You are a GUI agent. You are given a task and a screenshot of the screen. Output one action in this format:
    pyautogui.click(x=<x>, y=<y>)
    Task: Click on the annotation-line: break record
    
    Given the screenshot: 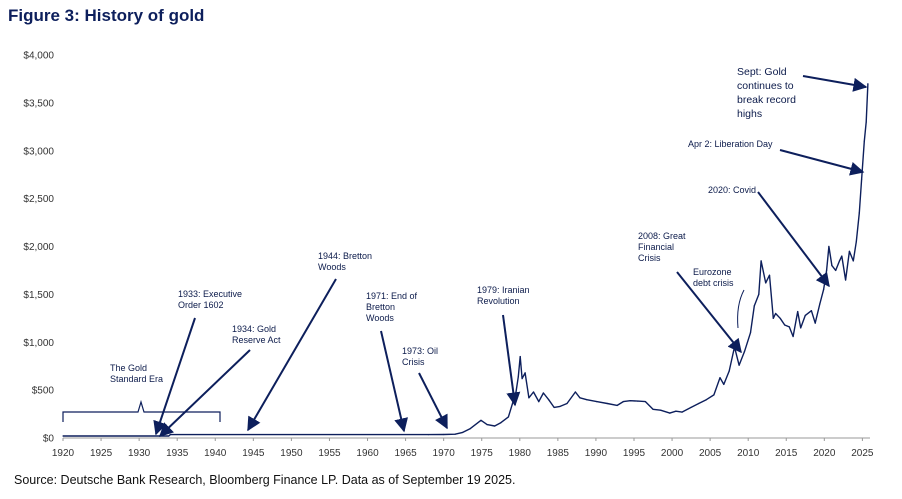 What is the action you would take?
    pyautogui.click(x=766, y=100)
    